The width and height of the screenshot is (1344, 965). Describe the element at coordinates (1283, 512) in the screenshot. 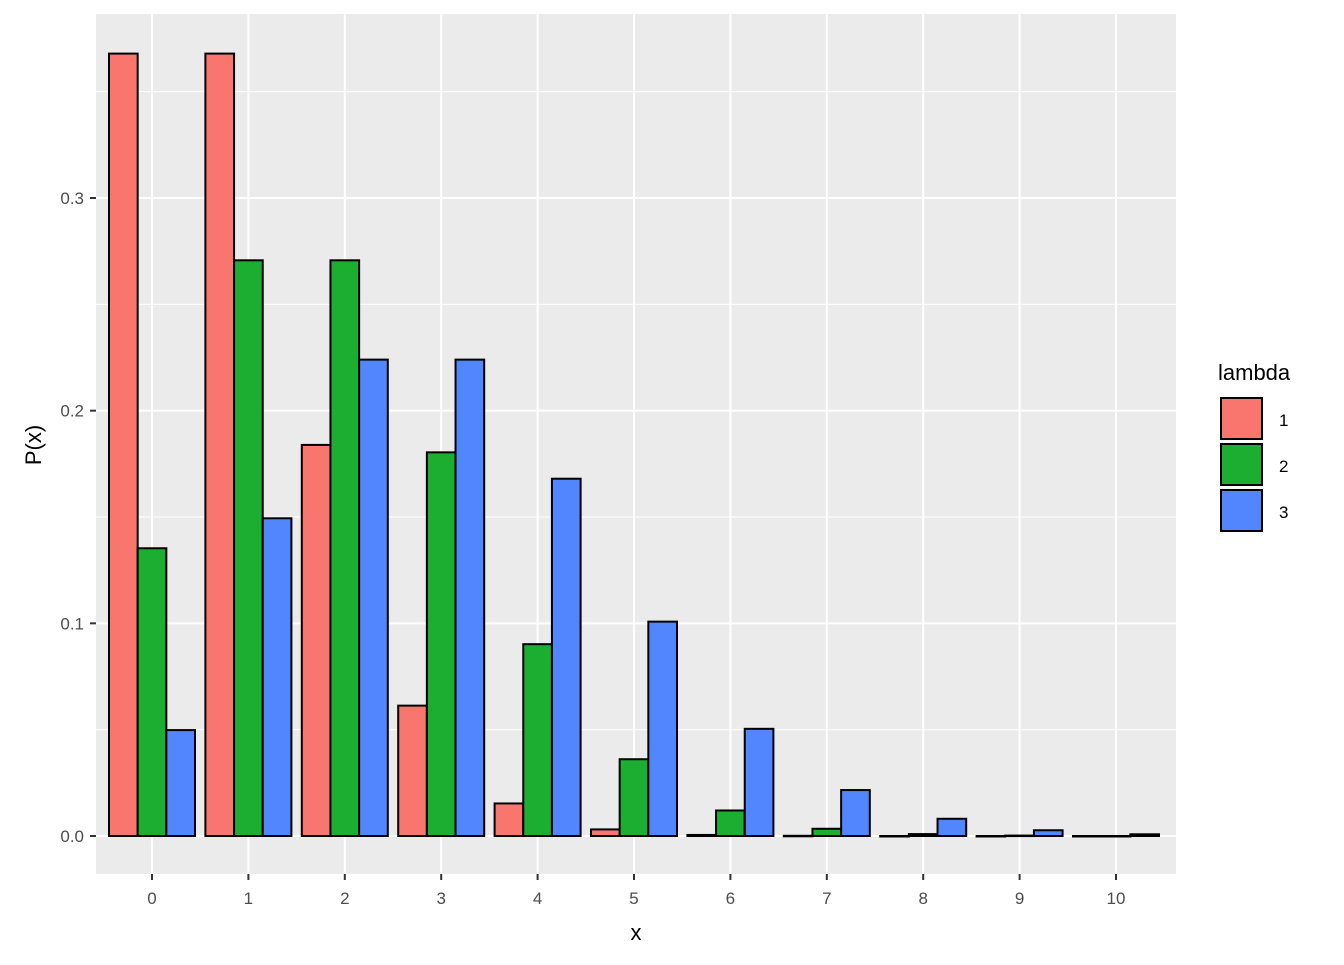

I see `legend-label-3: 3` at that location.